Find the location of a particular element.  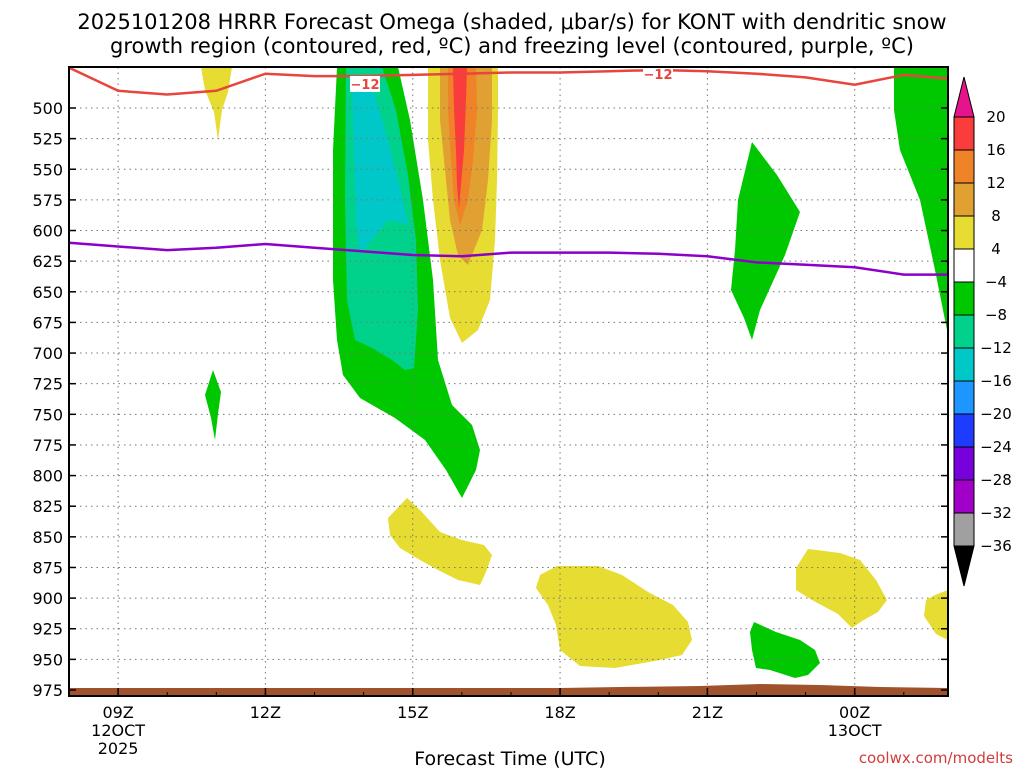

y-tick-label-775: 775 is located at coordinates (47, 445).